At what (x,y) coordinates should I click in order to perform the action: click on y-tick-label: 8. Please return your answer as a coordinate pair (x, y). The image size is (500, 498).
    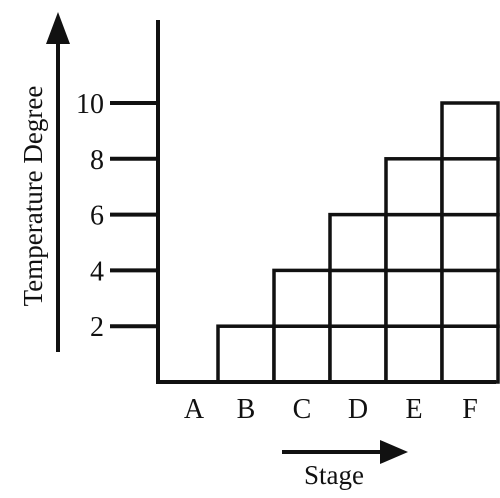
    Looking at the image, I should click on (97, 160).